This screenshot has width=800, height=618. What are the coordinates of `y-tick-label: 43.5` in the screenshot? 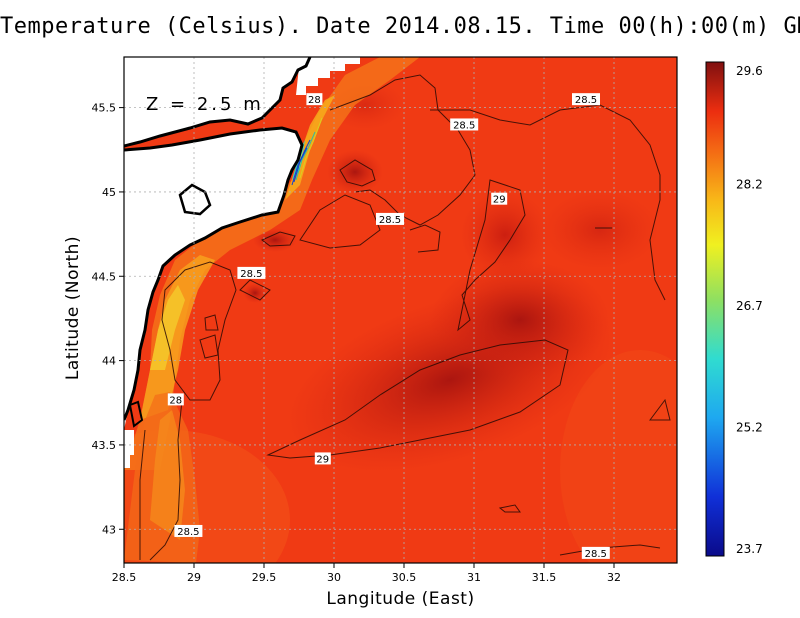 It's located at (104, 445).